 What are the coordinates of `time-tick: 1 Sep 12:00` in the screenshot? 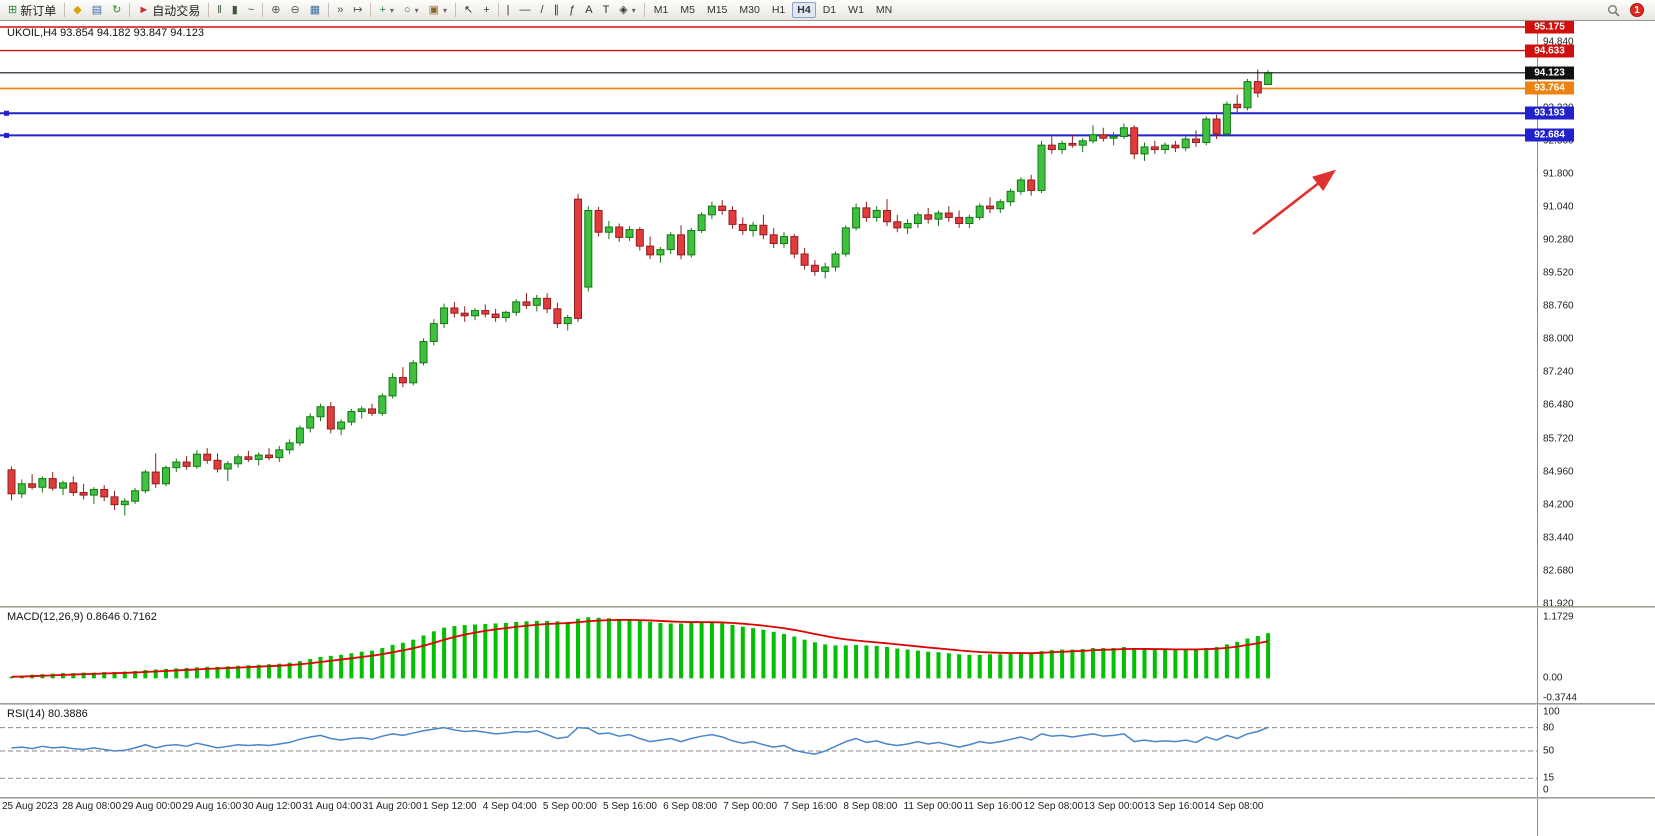 It's located at (449, 806).